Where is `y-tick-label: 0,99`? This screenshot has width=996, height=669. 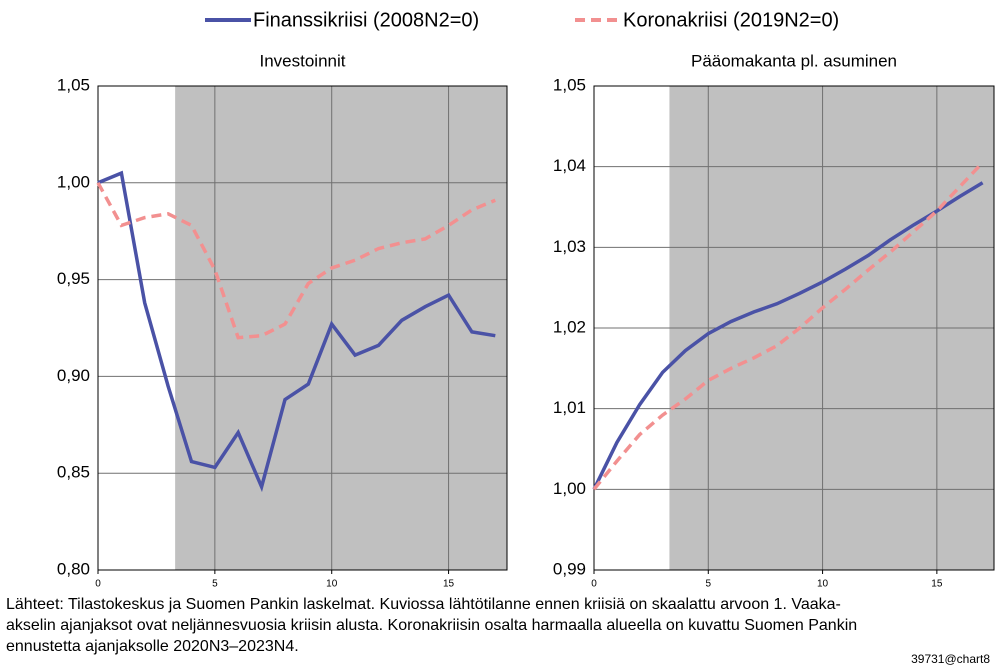 y-tick-label: 0,99 is located at coordinates (569, 568).